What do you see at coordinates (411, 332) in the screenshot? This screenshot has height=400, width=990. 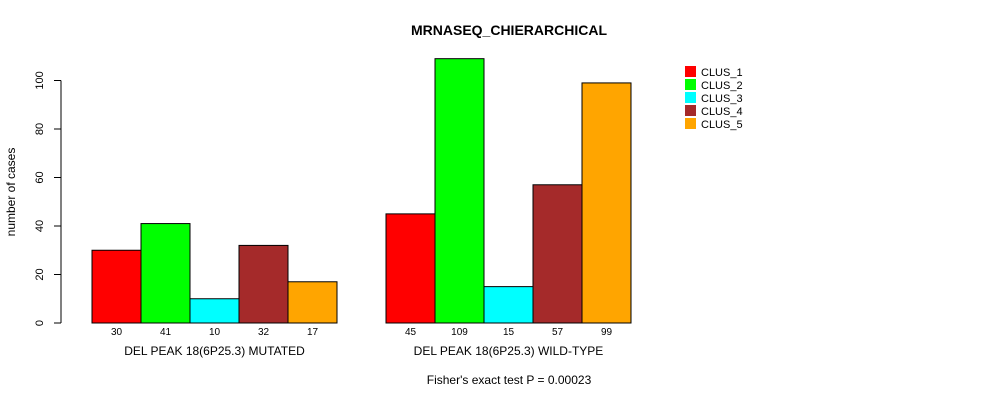 I see `bar-count-label: 45` at bounding box center [411, 332].